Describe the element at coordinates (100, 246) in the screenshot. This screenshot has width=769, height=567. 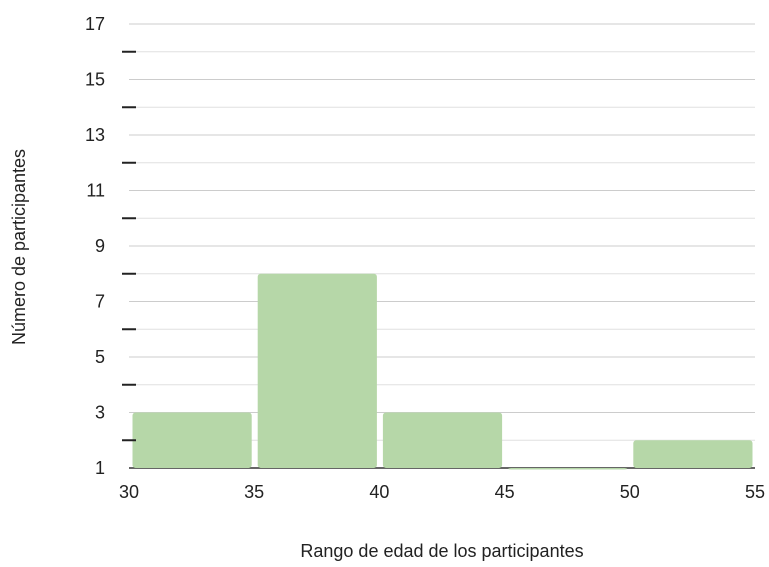
I see `y-tick-label: 9` at that location.